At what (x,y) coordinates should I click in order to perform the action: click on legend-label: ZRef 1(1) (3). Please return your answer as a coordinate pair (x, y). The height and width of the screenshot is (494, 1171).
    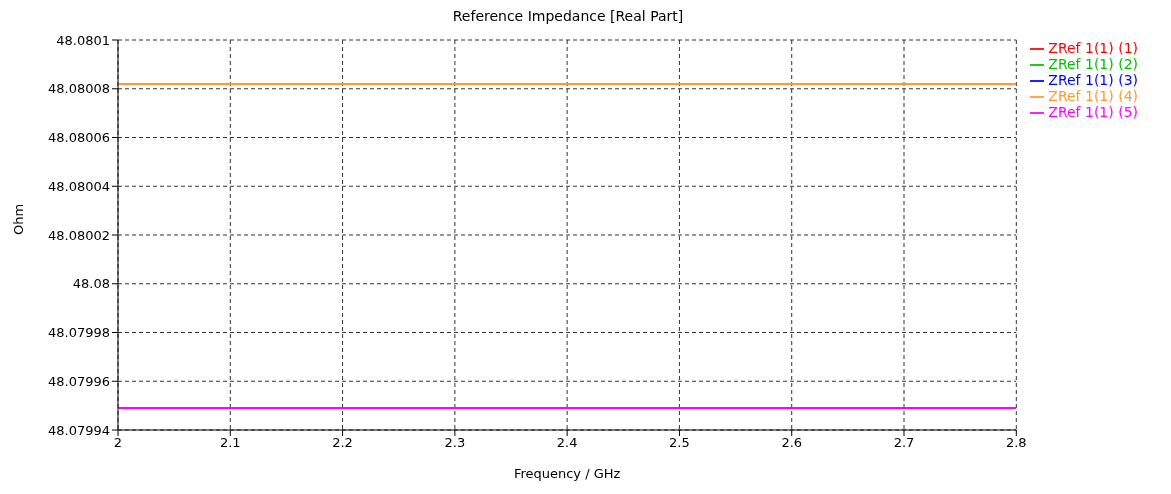
    Looking at the image, I should click on (1093, 80).